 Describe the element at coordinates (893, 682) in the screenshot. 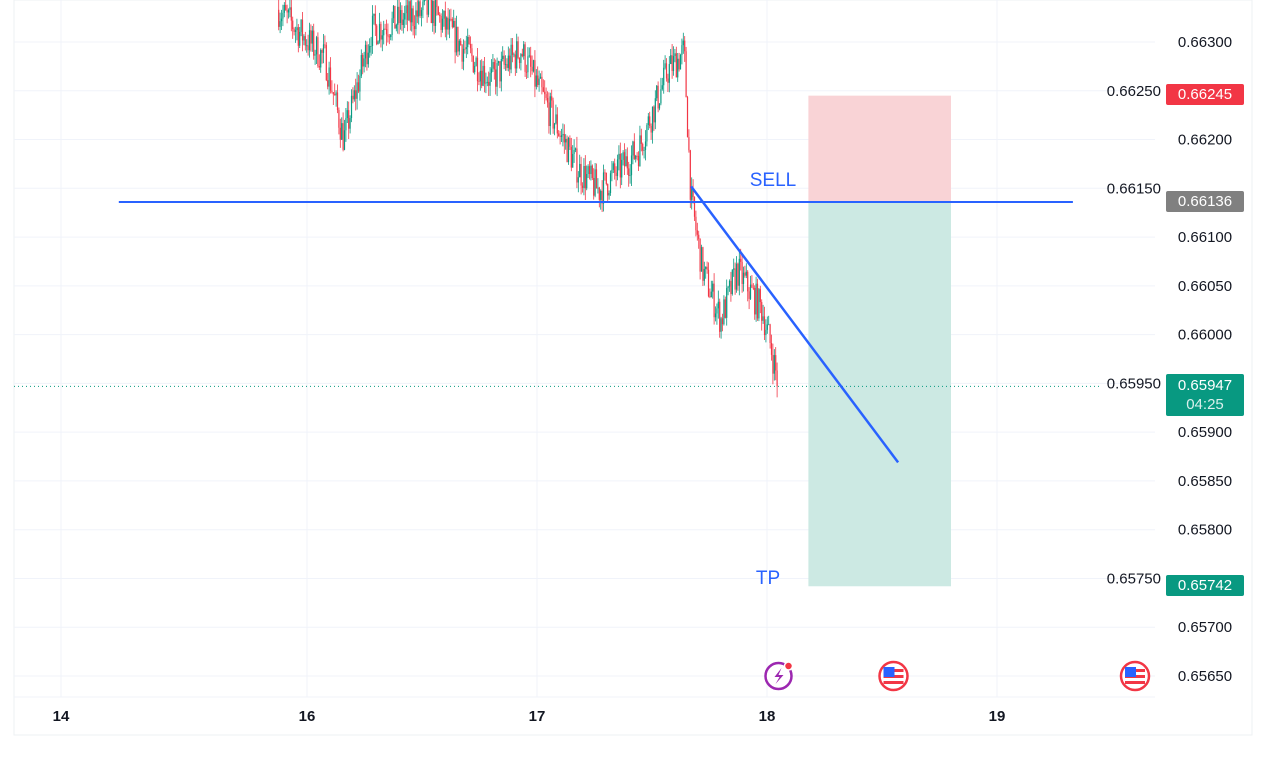

I see `flag-stripe` at that location.